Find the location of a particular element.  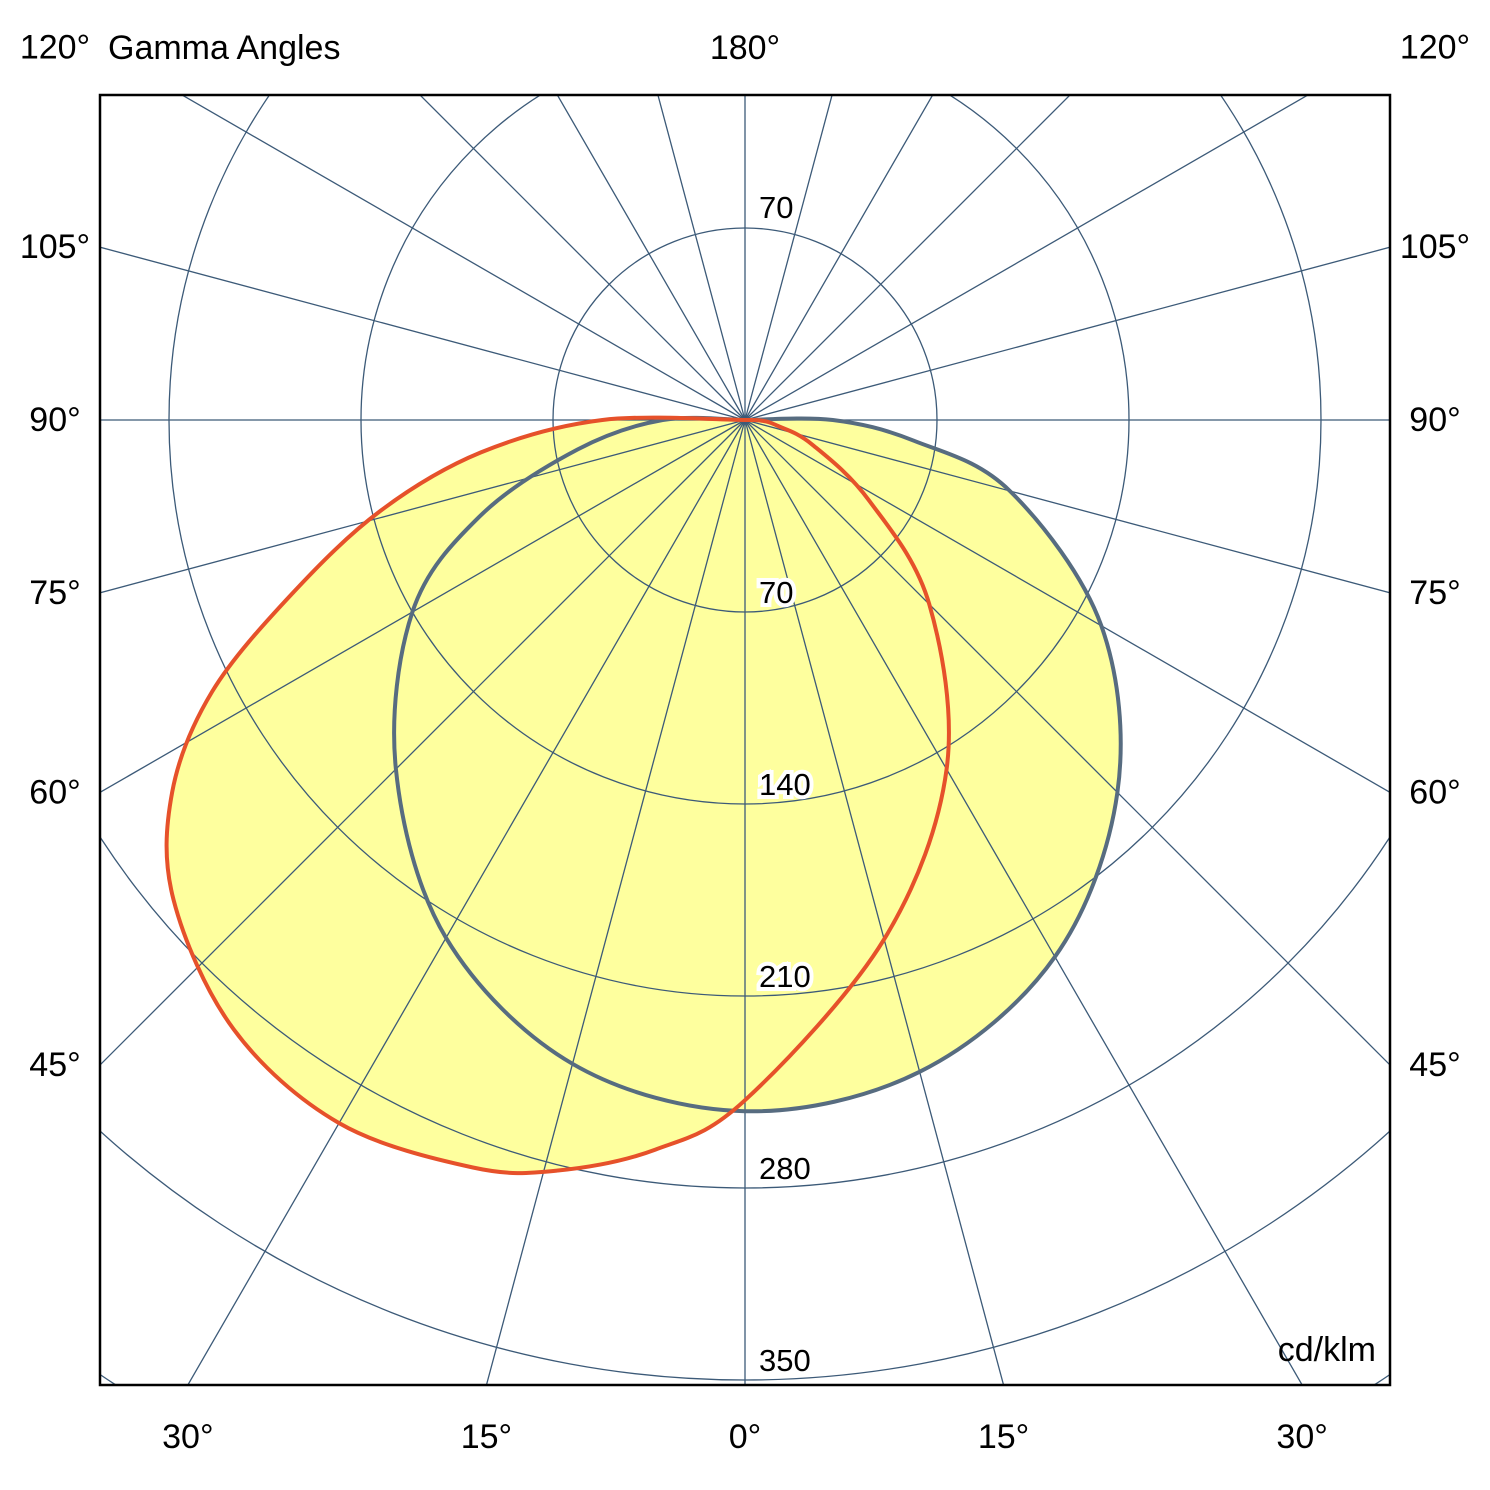

gamma-label-right: 75° is located at coordinates (1434, 593).